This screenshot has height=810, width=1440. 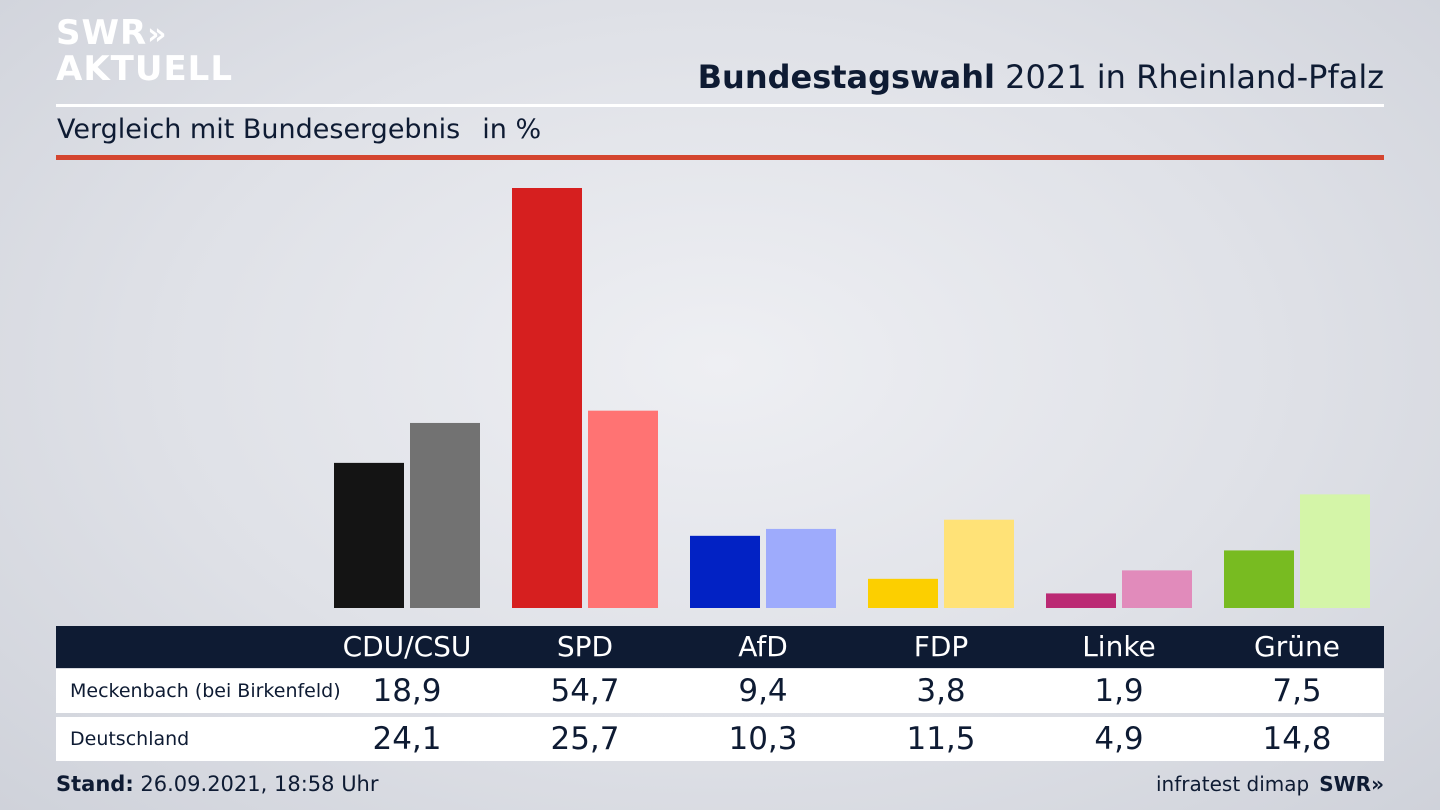 What do you see at coordinates (407, 646) in the screenshot?
I see `party-label-0: CDU/CSU` at bounding box center [407, 646].